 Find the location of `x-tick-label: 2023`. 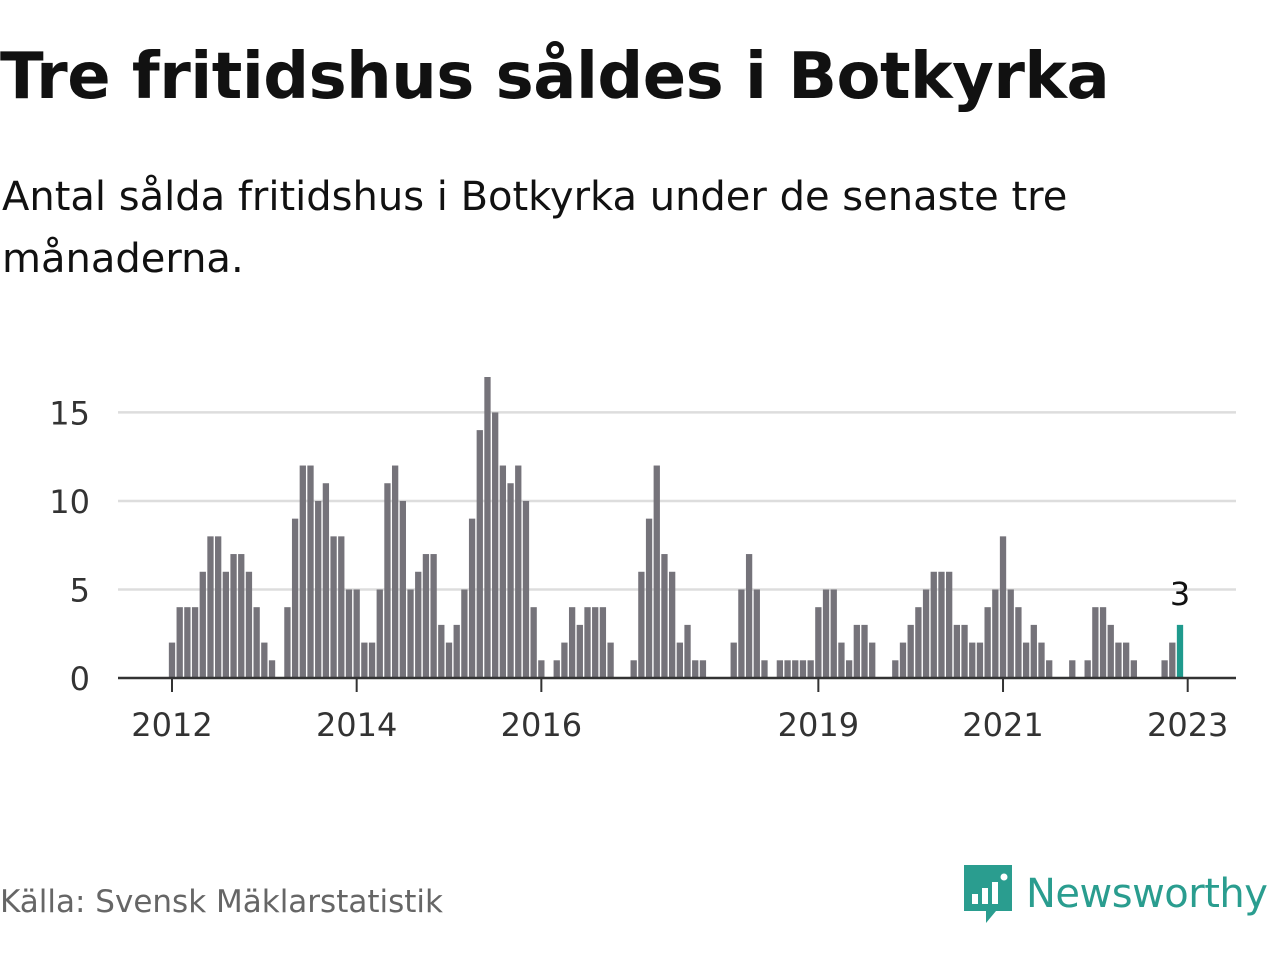

x-tick-label: 2023 is located at coordinates (1187, 725).